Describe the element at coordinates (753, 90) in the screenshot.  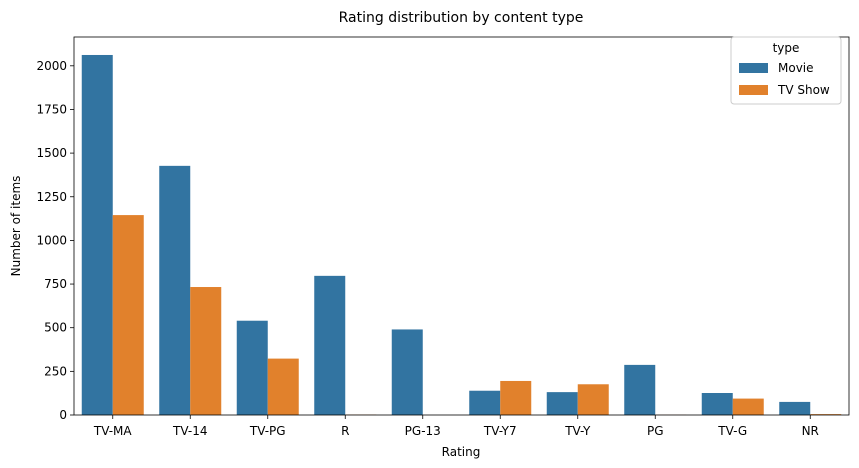
I see `legend-swatch-tv-show` at that location.